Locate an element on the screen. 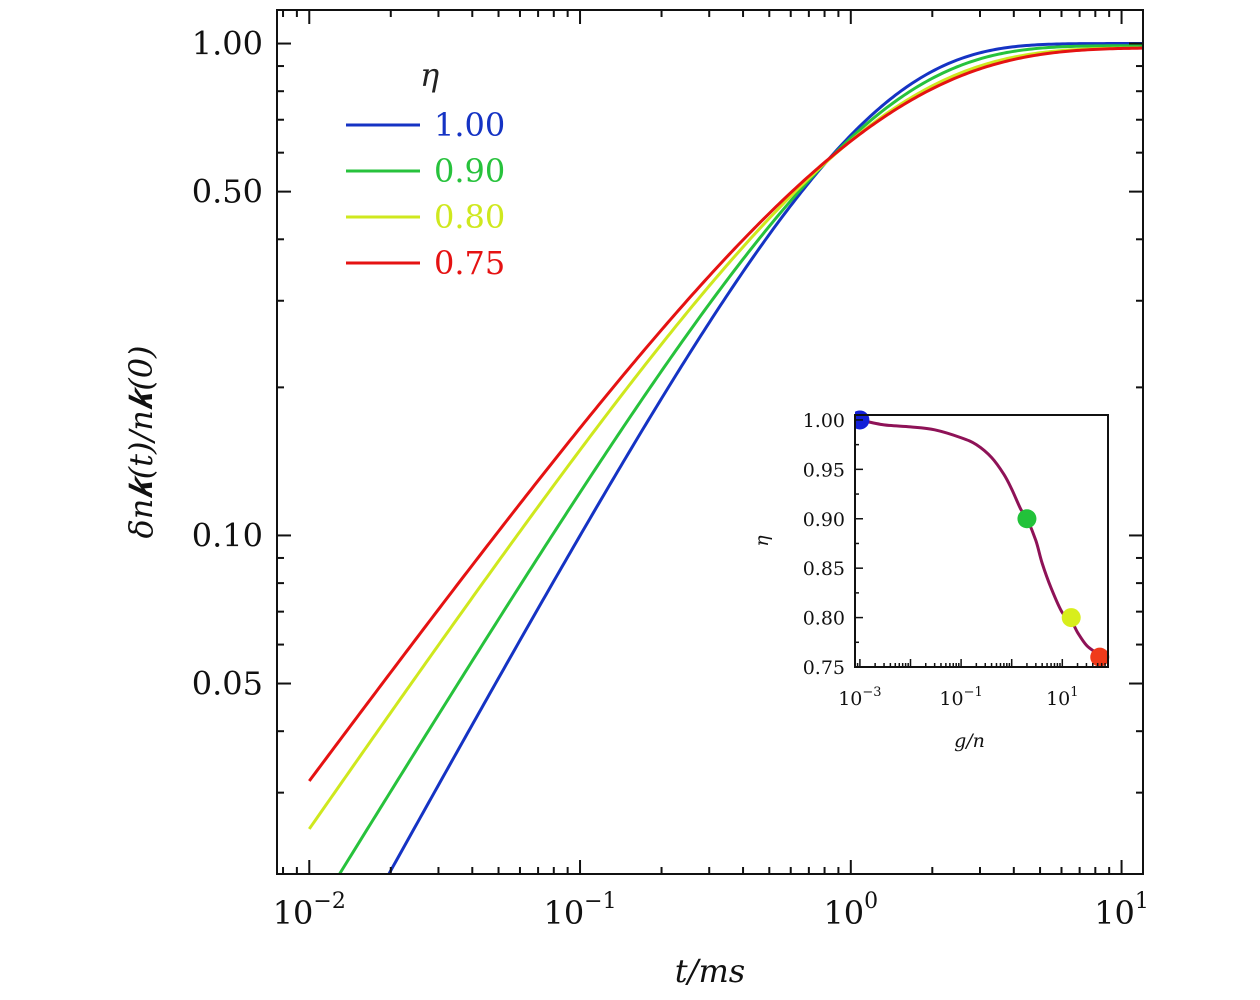 The image size is (1260, 1000). inset-x-tick-label: 10⁻³ is located at coordinates (859, 697).